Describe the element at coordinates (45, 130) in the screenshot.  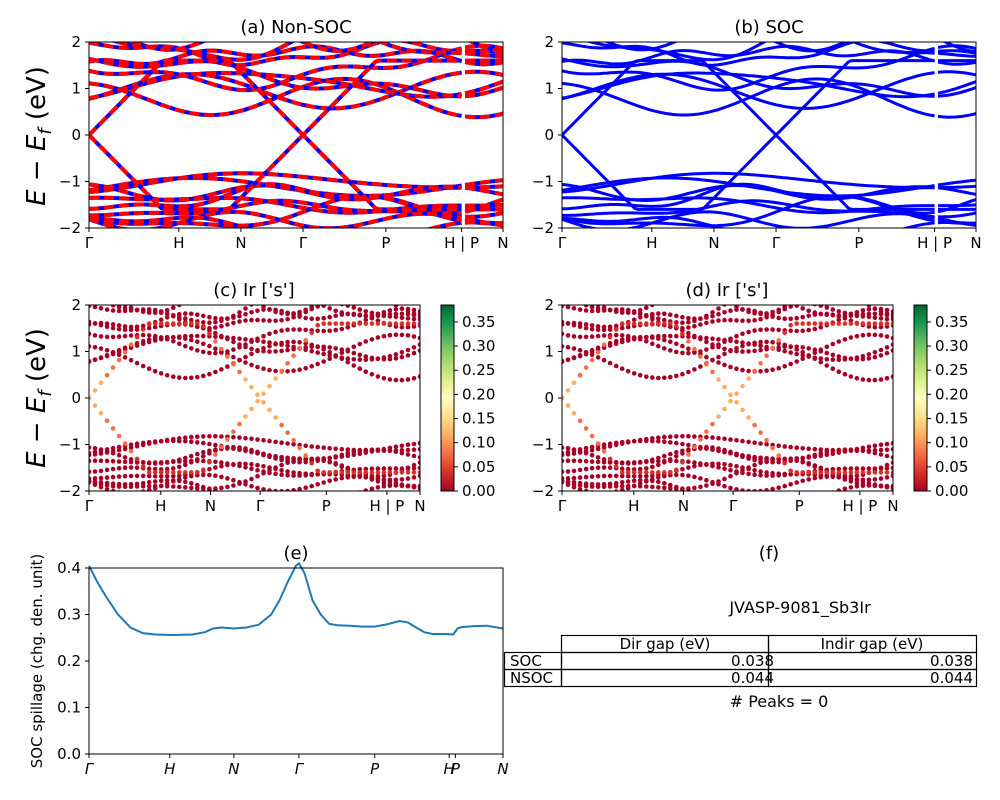
I see `energy-label-sub: f` at that location.